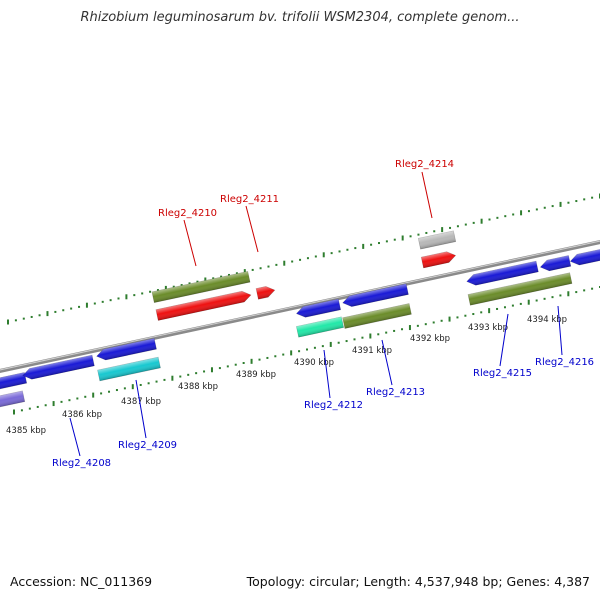  I want to click on accession-info: Accession: NC_011369, so click(81, 581).